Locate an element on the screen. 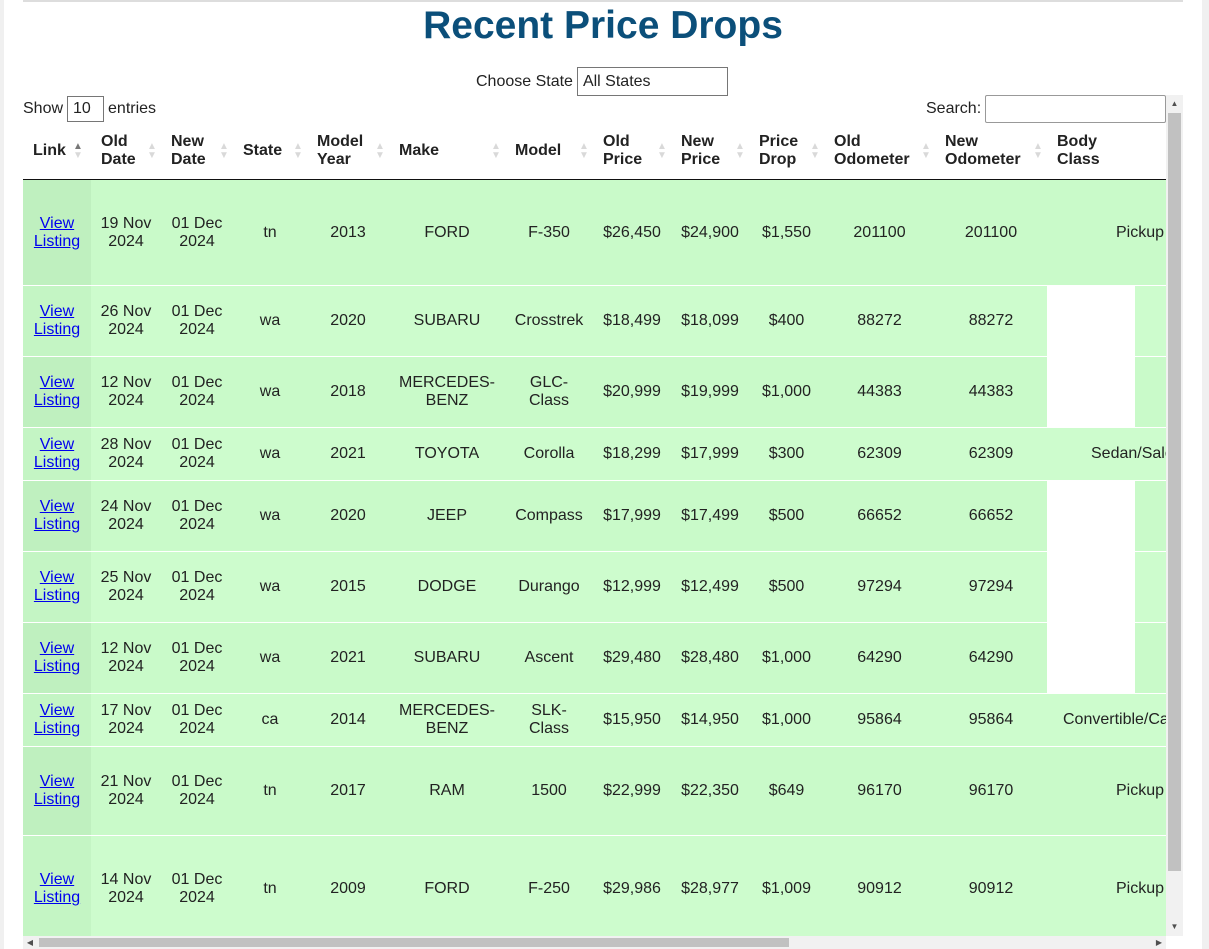 The image size is (1209, 949). length-menu-prefix: Show is located at coordinates (43, 108).